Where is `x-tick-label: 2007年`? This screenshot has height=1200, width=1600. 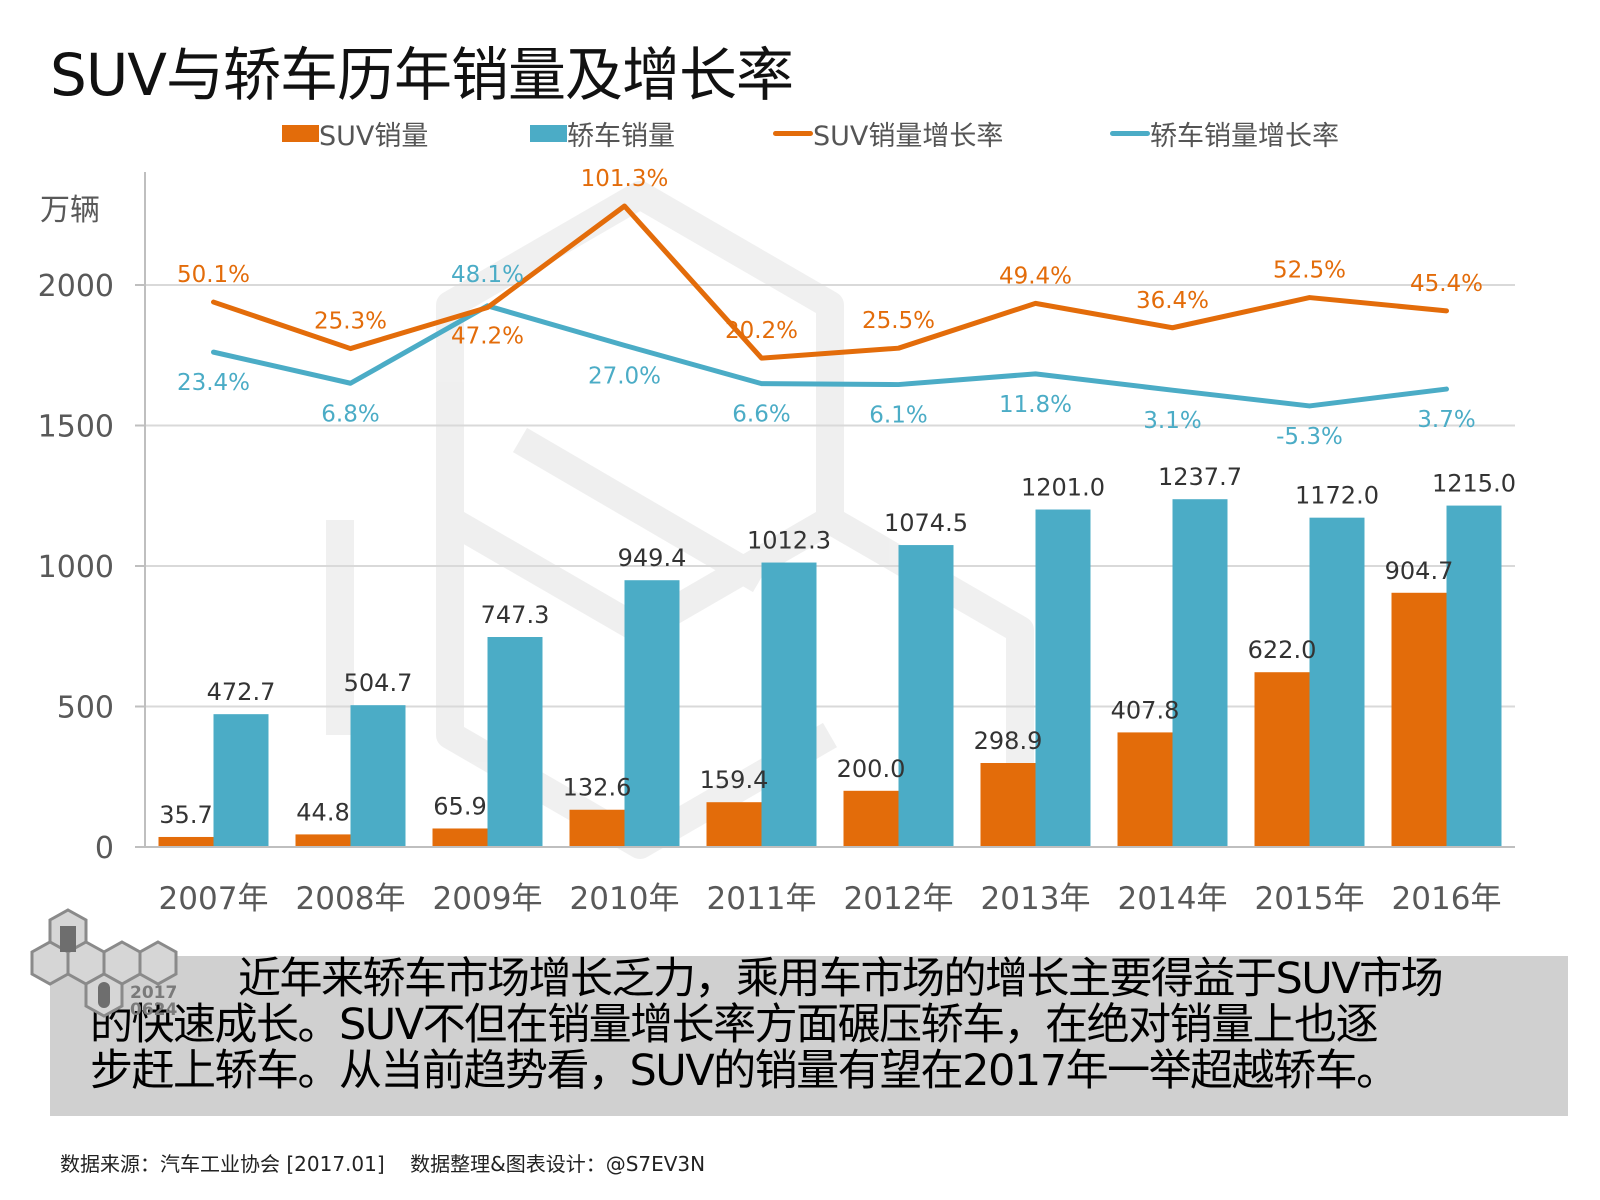 x-tick-label: 2007年 is located at coordinates (214, 899).